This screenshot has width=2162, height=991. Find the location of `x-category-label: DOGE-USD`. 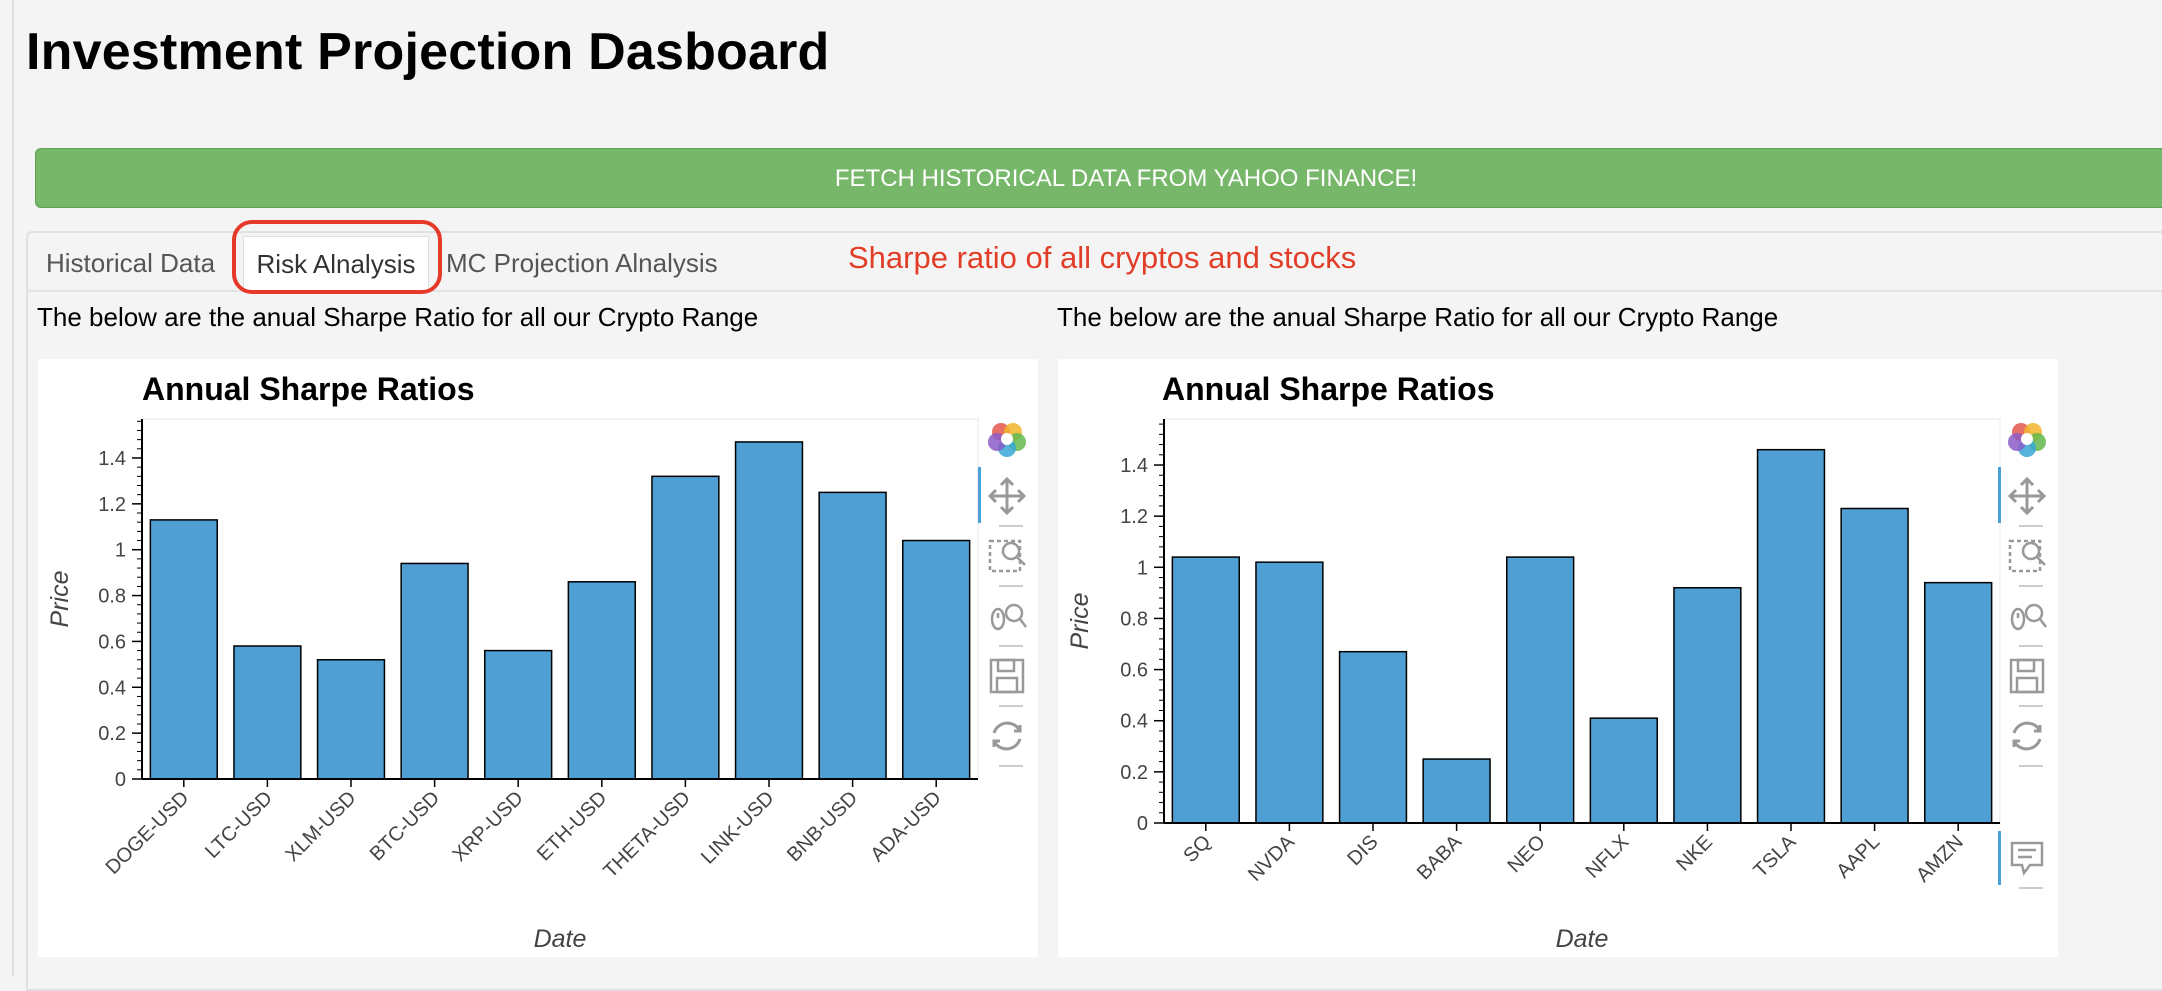

x-category-label: DOGE-USD is located at coordinates (148, 833).